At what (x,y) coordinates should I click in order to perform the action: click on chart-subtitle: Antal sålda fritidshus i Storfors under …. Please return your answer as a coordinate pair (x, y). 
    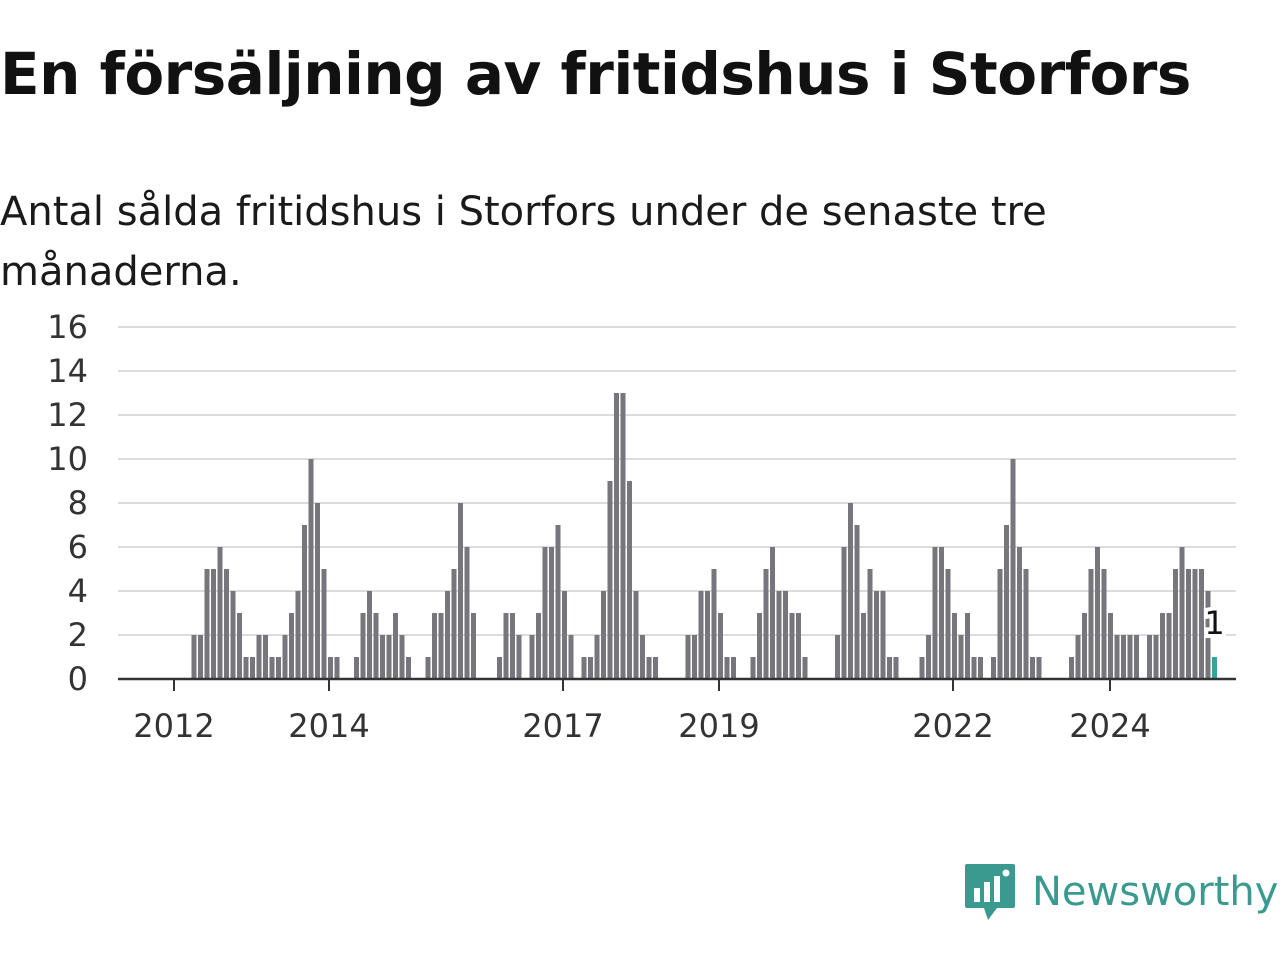
    Looking at the image, I should click on (523, 242).